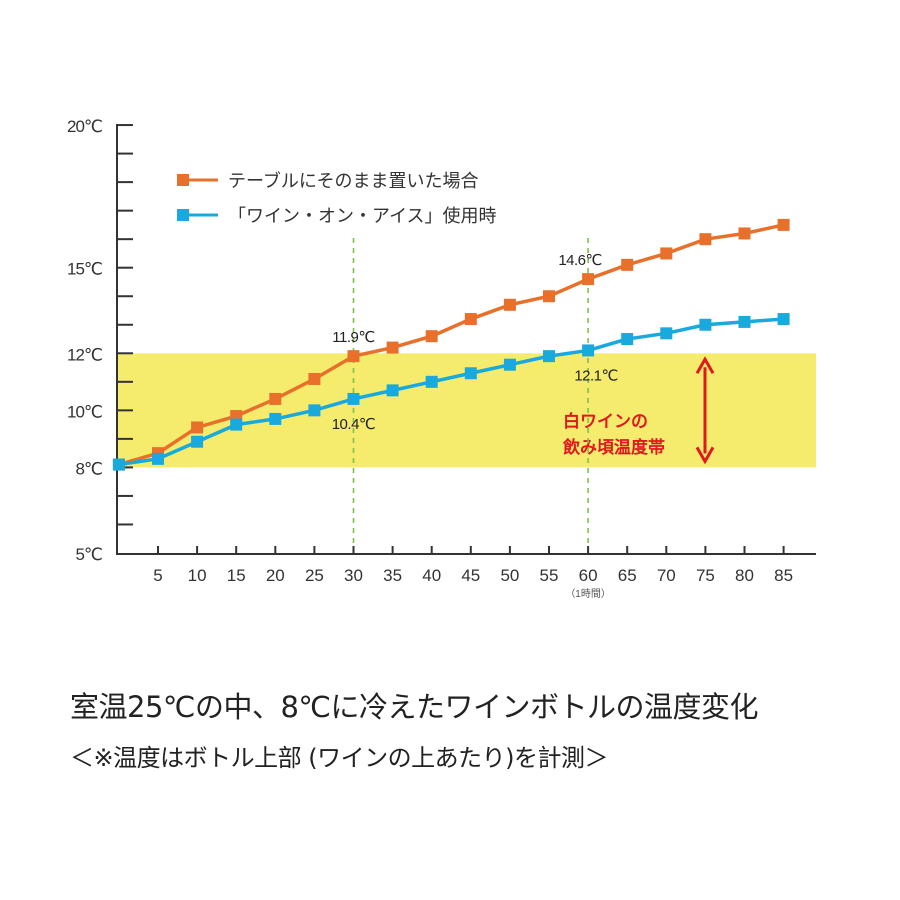 The width and height of the screenshot is (900, 900). I want to click on x-tick-label: 60, so click(588, 575).